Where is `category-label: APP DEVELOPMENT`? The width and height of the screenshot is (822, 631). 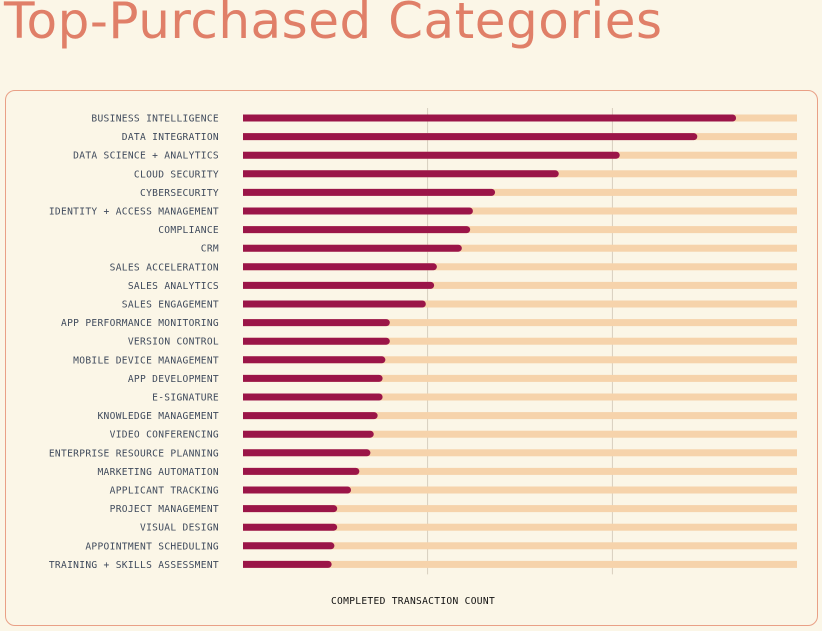
category-label: APP DEVELOPMENT is located at coordinates (173, 379).